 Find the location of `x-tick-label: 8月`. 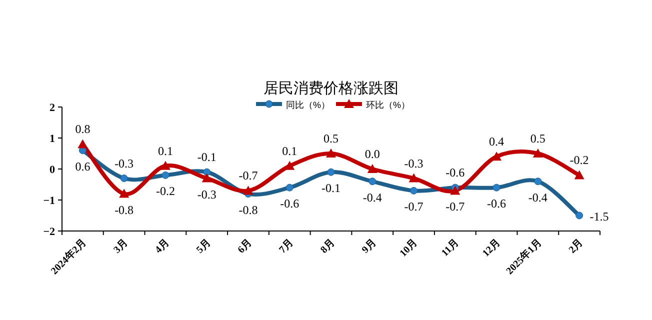

x-tick-label: 8月 is located at coordinates (328, 246).